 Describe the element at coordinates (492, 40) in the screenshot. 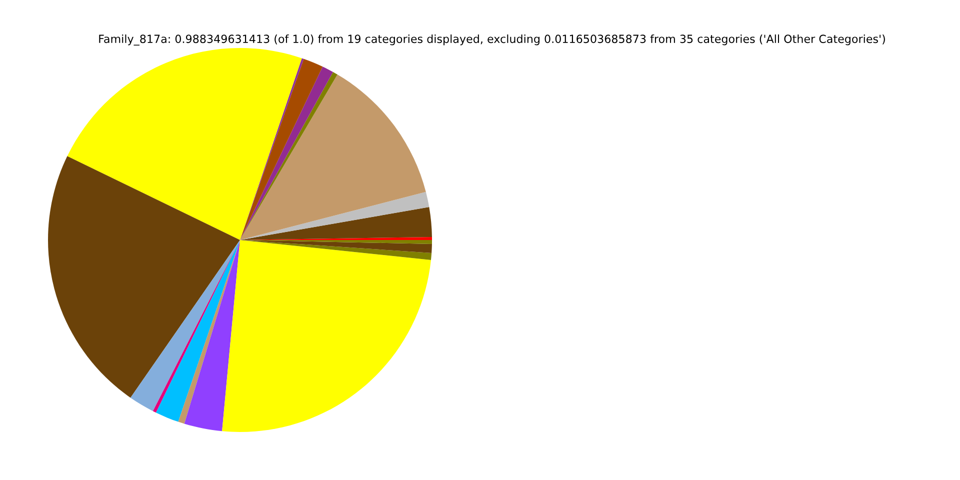

I see `text: Family_817a: 0.988349631413 (of 1.0) from 19 categories displayed, excluding 0.0116503685873 from 35 categories ('All Other Categories')` at that location.